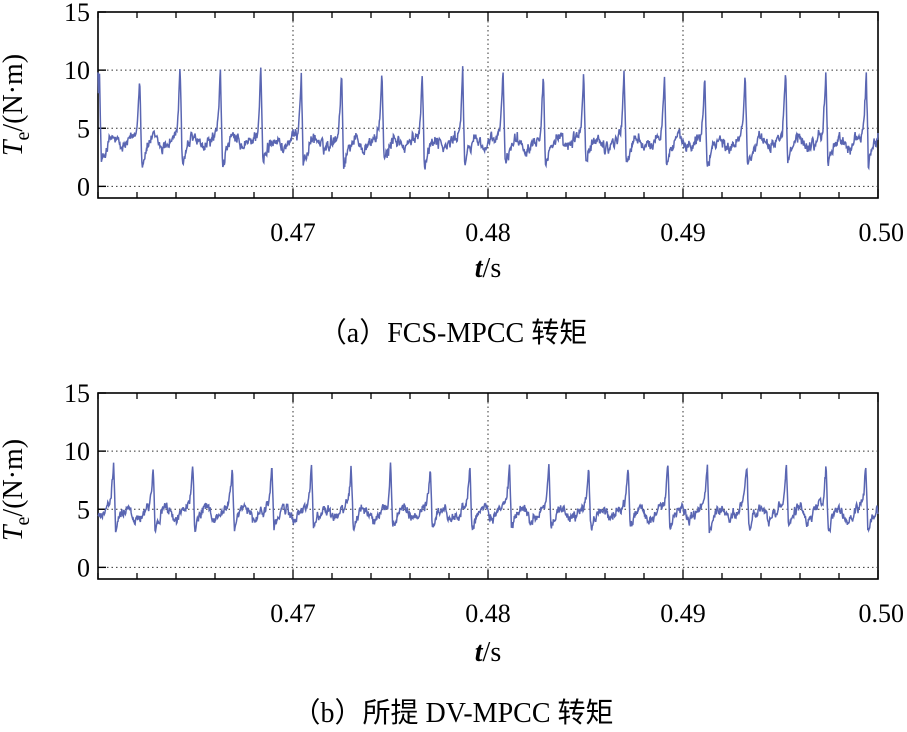 This screenshot has width=907, height=732. What do you see at coordinates (479, 268) in the screenshot?
I see `xlabel-a-symbol: t` at bounding box center [479, 268].